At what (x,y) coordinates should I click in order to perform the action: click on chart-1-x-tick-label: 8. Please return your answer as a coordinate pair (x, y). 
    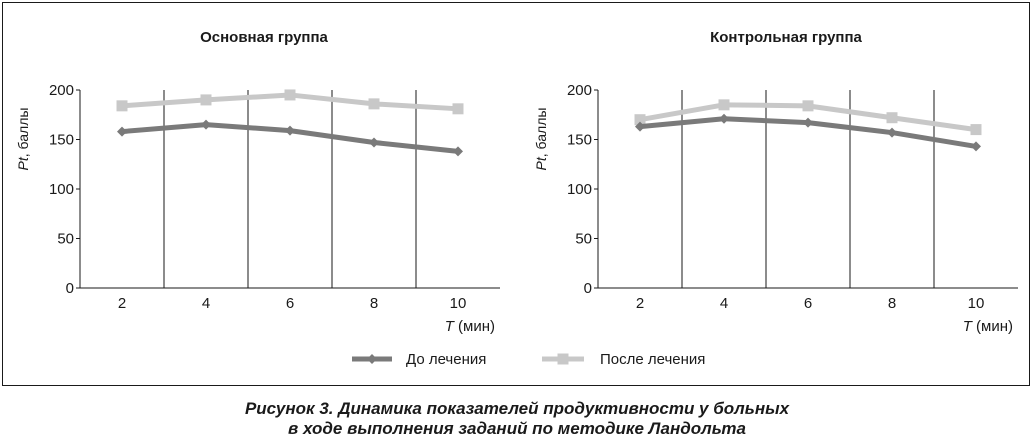
    Looking at the image, I should click on (374, 303).